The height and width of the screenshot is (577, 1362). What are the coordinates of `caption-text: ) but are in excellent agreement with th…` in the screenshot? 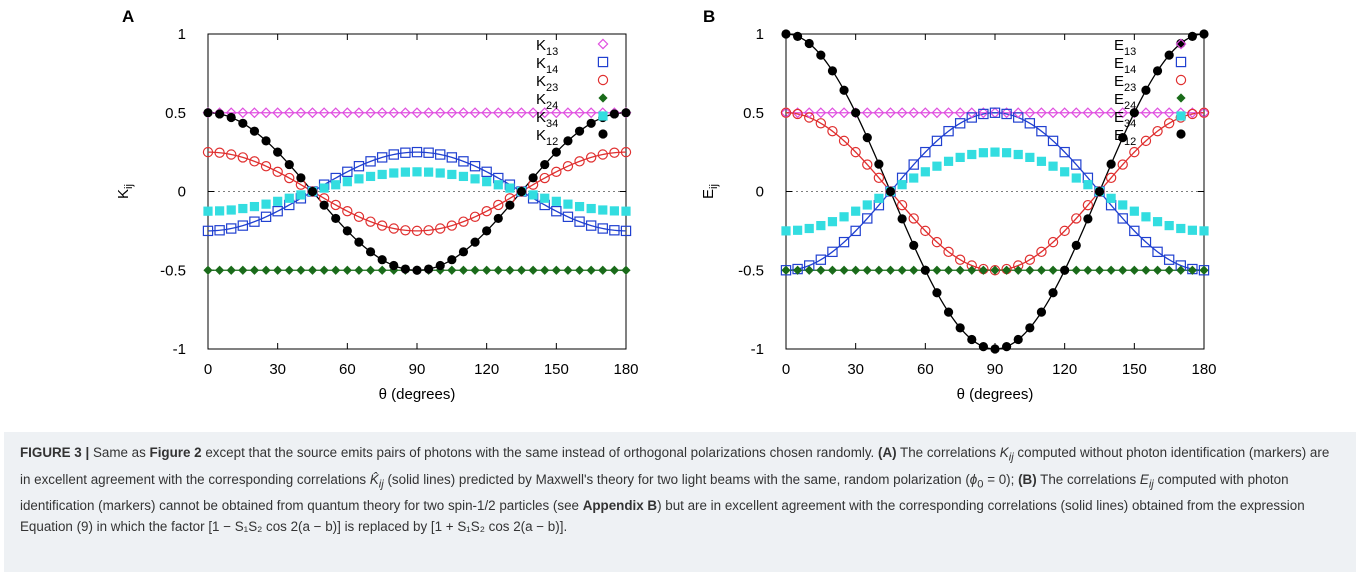 It's located at (662, 516).